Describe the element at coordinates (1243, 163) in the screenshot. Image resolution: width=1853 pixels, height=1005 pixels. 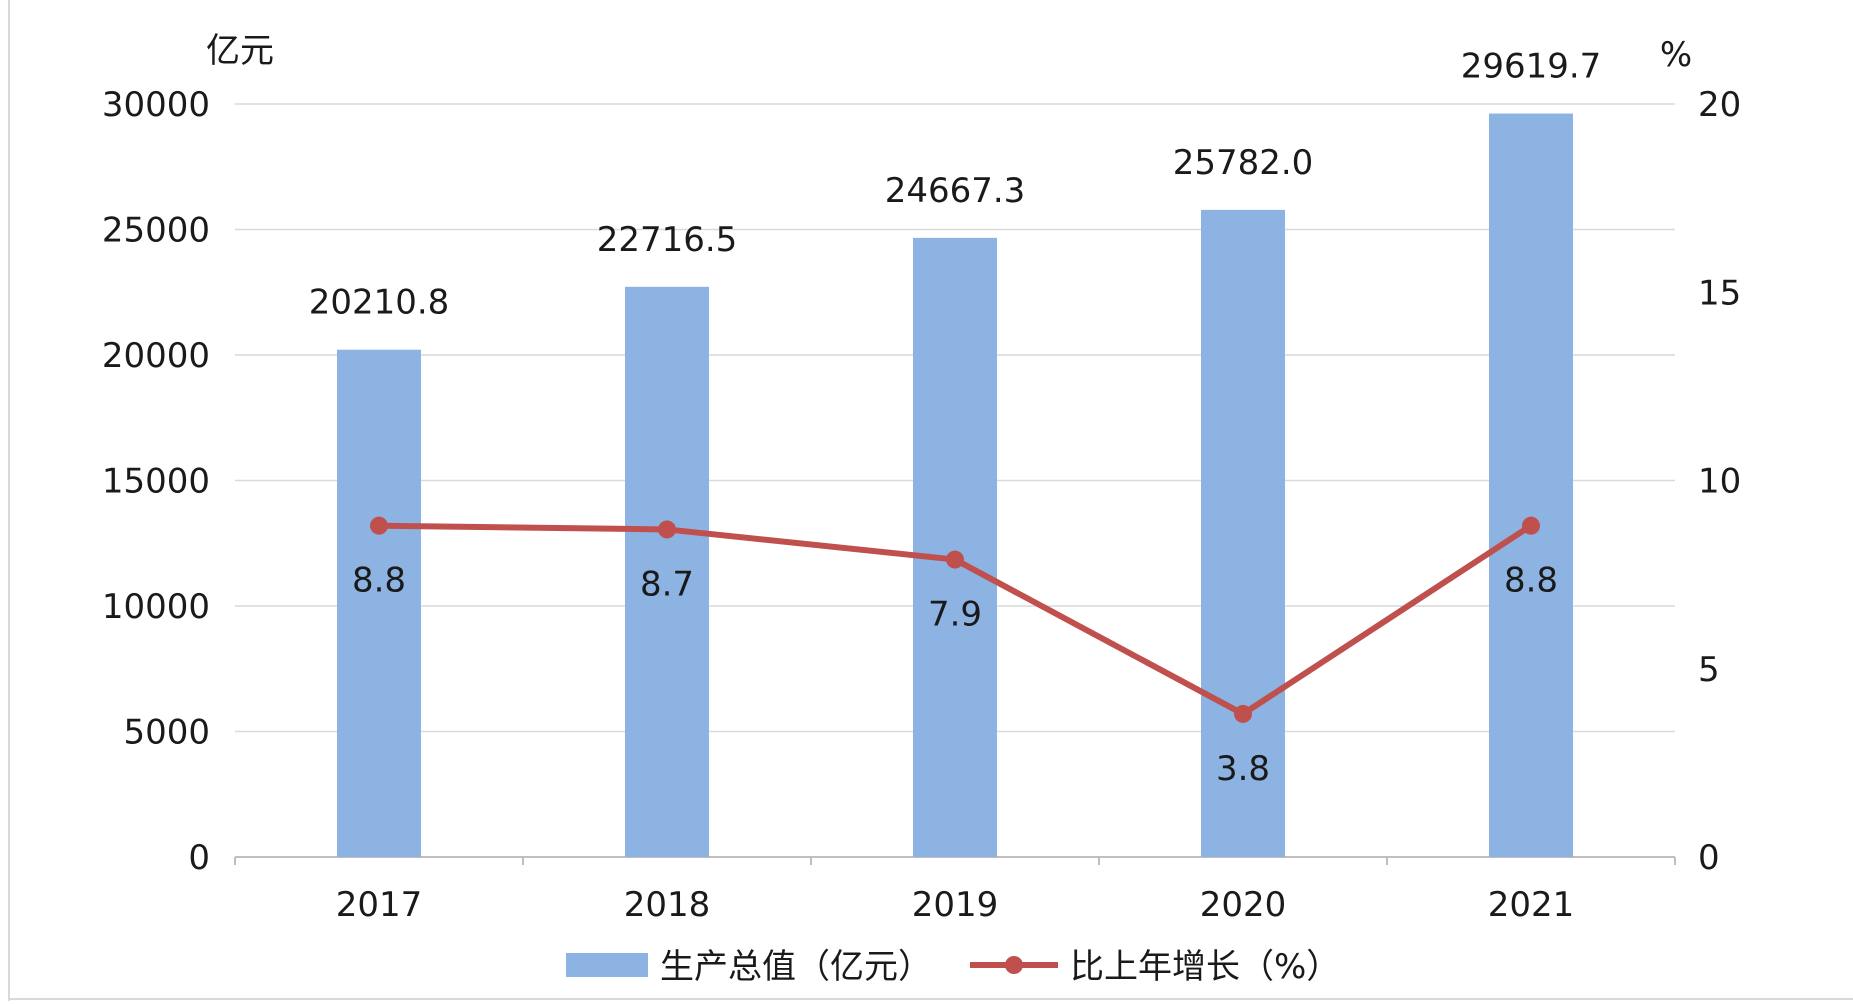
I see `bar-data-label: 25782.0` at that location.